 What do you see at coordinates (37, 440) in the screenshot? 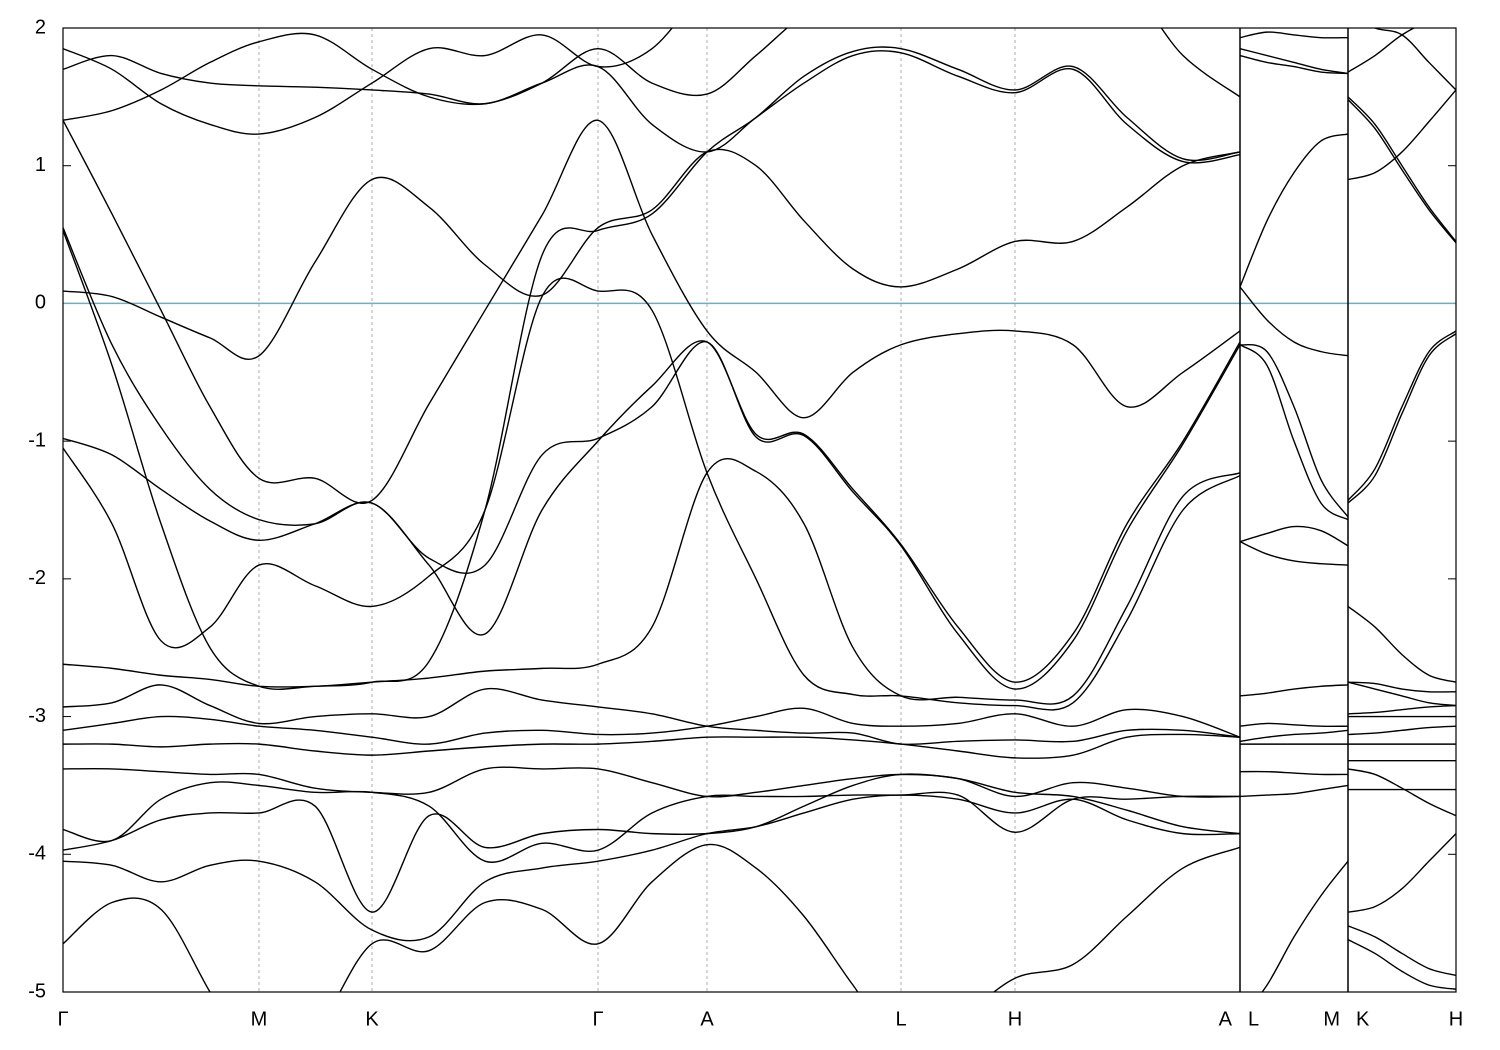
I see `y-tick-label: -1` at bounding box center [37, 440].